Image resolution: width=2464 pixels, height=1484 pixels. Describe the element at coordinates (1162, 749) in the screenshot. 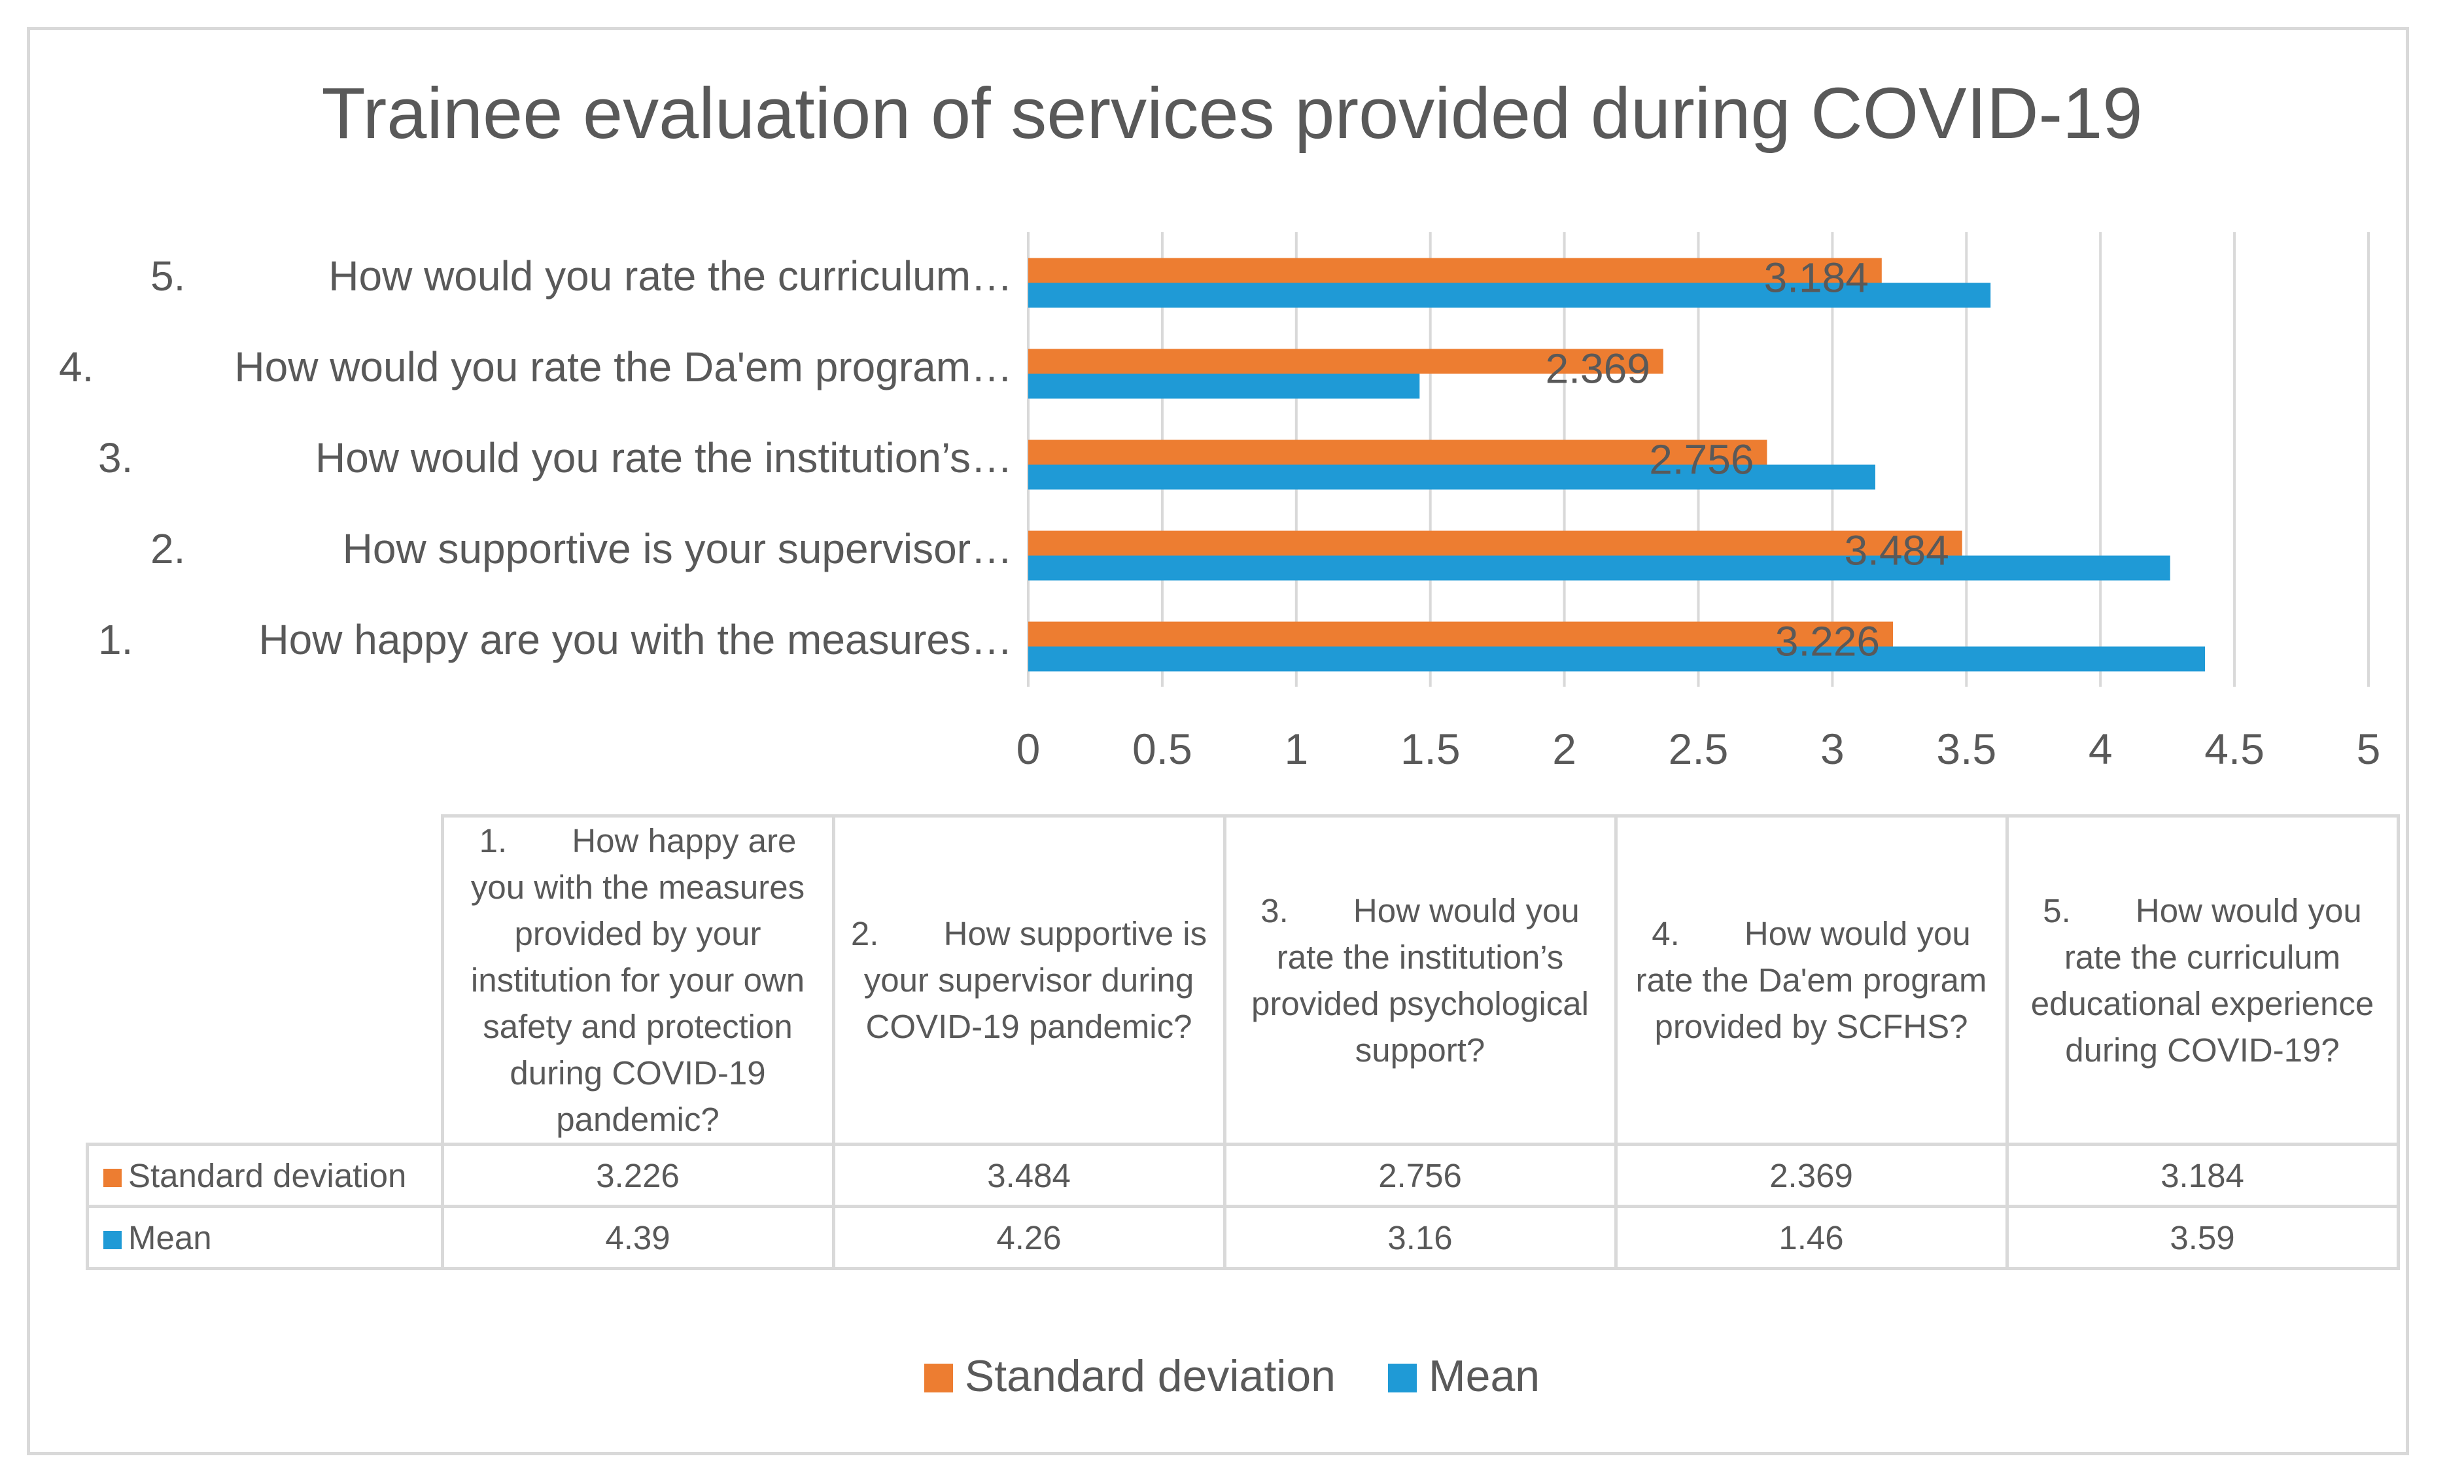

I see `x-tick-label: 0.5` at that location.